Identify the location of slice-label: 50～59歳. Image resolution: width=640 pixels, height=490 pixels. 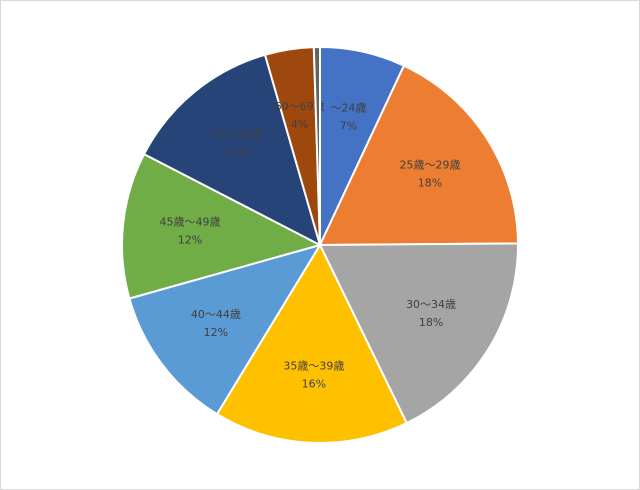
(237, 134).